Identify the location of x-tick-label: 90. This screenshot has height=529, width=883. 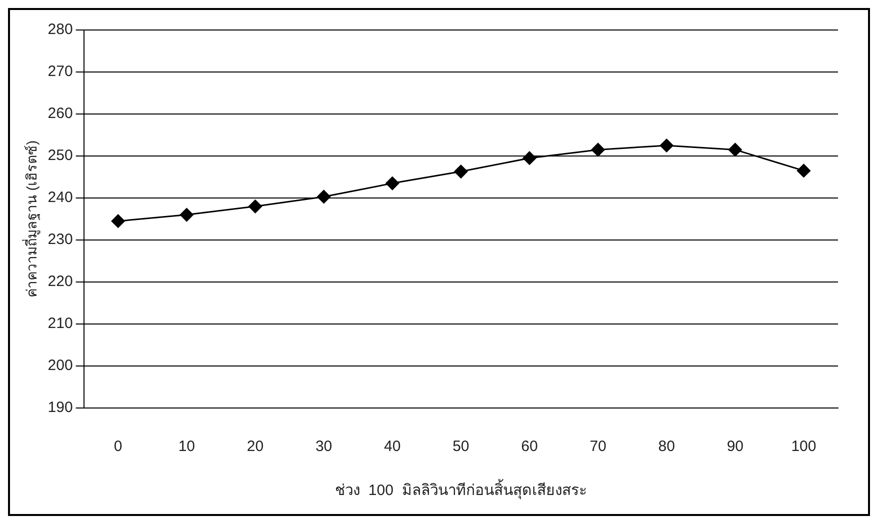
(735, 447).